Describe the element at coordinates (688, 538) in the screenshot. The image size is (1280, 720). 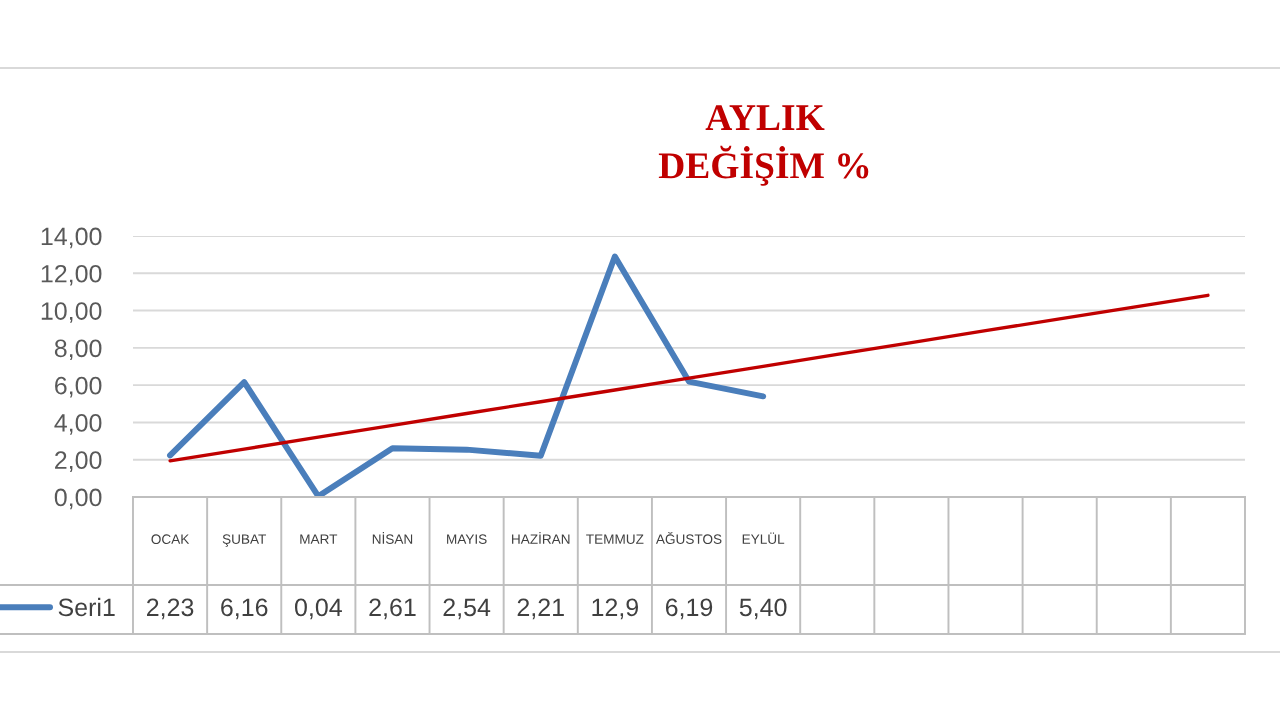
I see `x-tick-label: AĞUSTOS` at that location.